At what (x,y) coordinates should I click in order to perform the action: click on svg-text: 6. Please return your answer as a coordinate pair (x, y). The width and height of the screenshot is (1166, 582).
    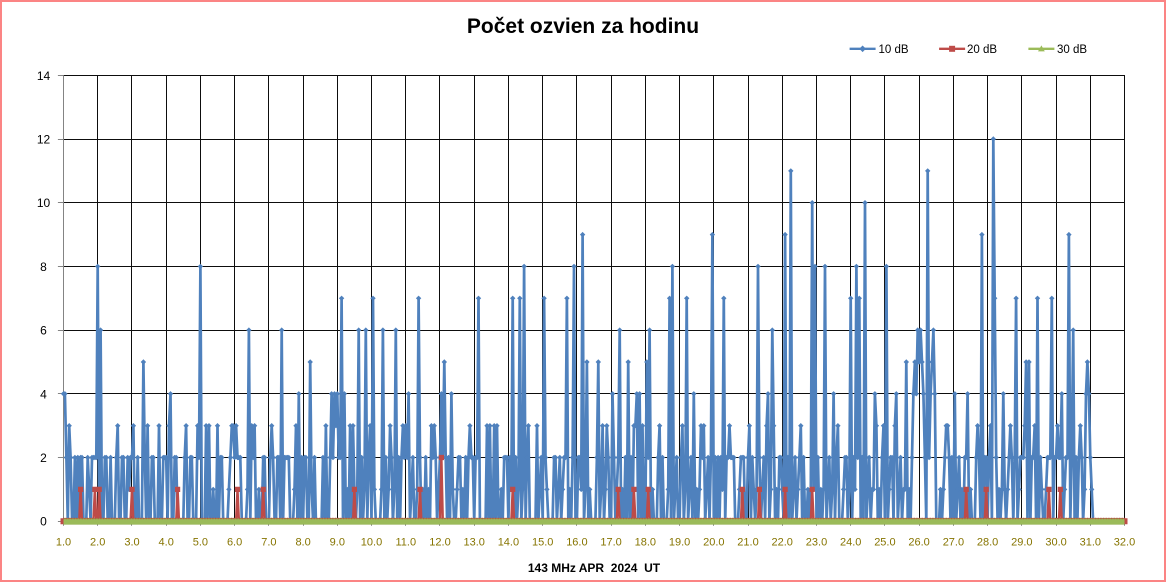
    Looking at the image, I should click on (43, 331).